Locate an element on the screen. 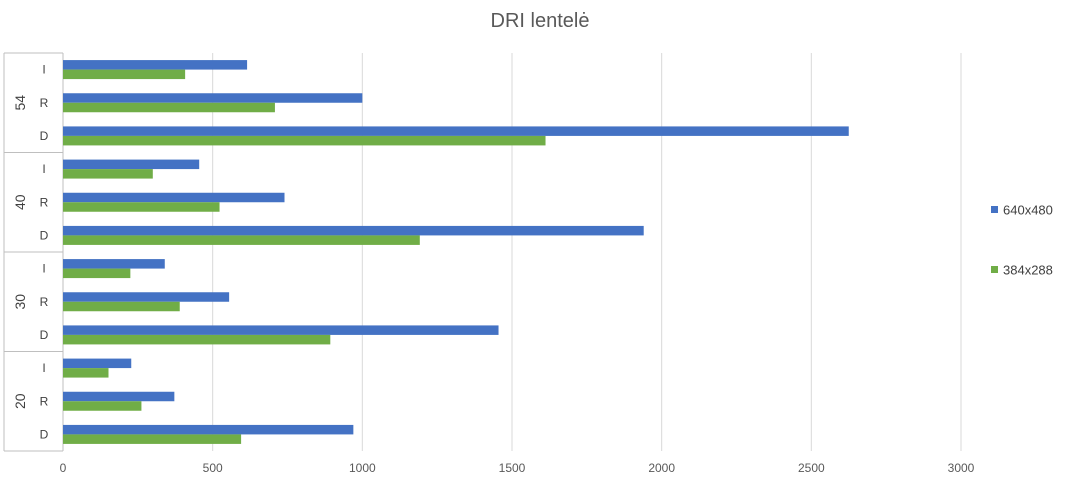  group-label: 40 is located at coordinates (20, 202).